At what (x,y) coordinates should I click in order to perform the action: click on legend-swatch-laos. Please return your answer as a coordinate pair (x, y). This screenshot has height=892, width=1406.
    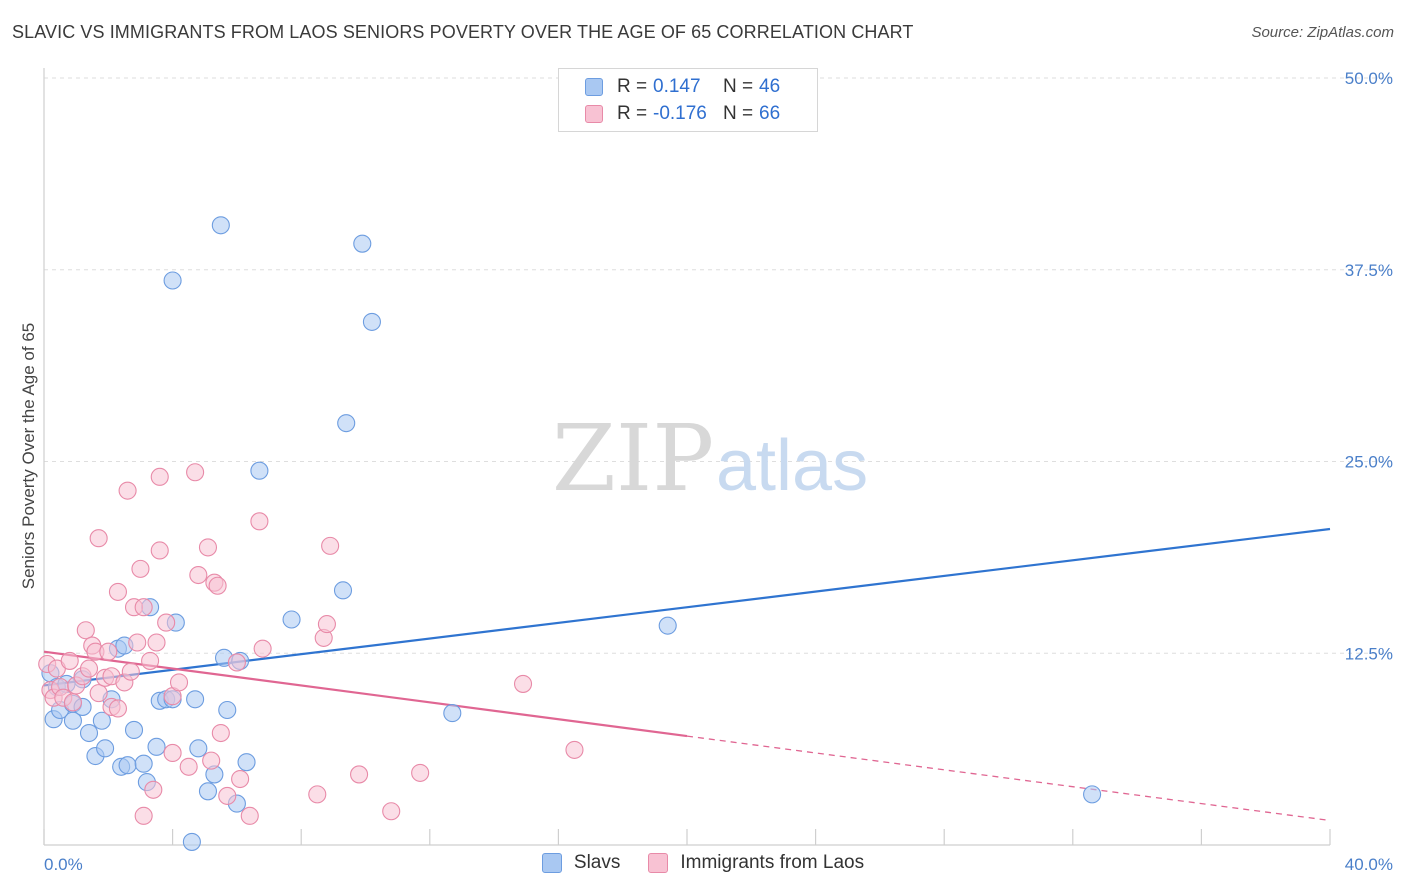
    Looking at the image, I should click on (594, 114).